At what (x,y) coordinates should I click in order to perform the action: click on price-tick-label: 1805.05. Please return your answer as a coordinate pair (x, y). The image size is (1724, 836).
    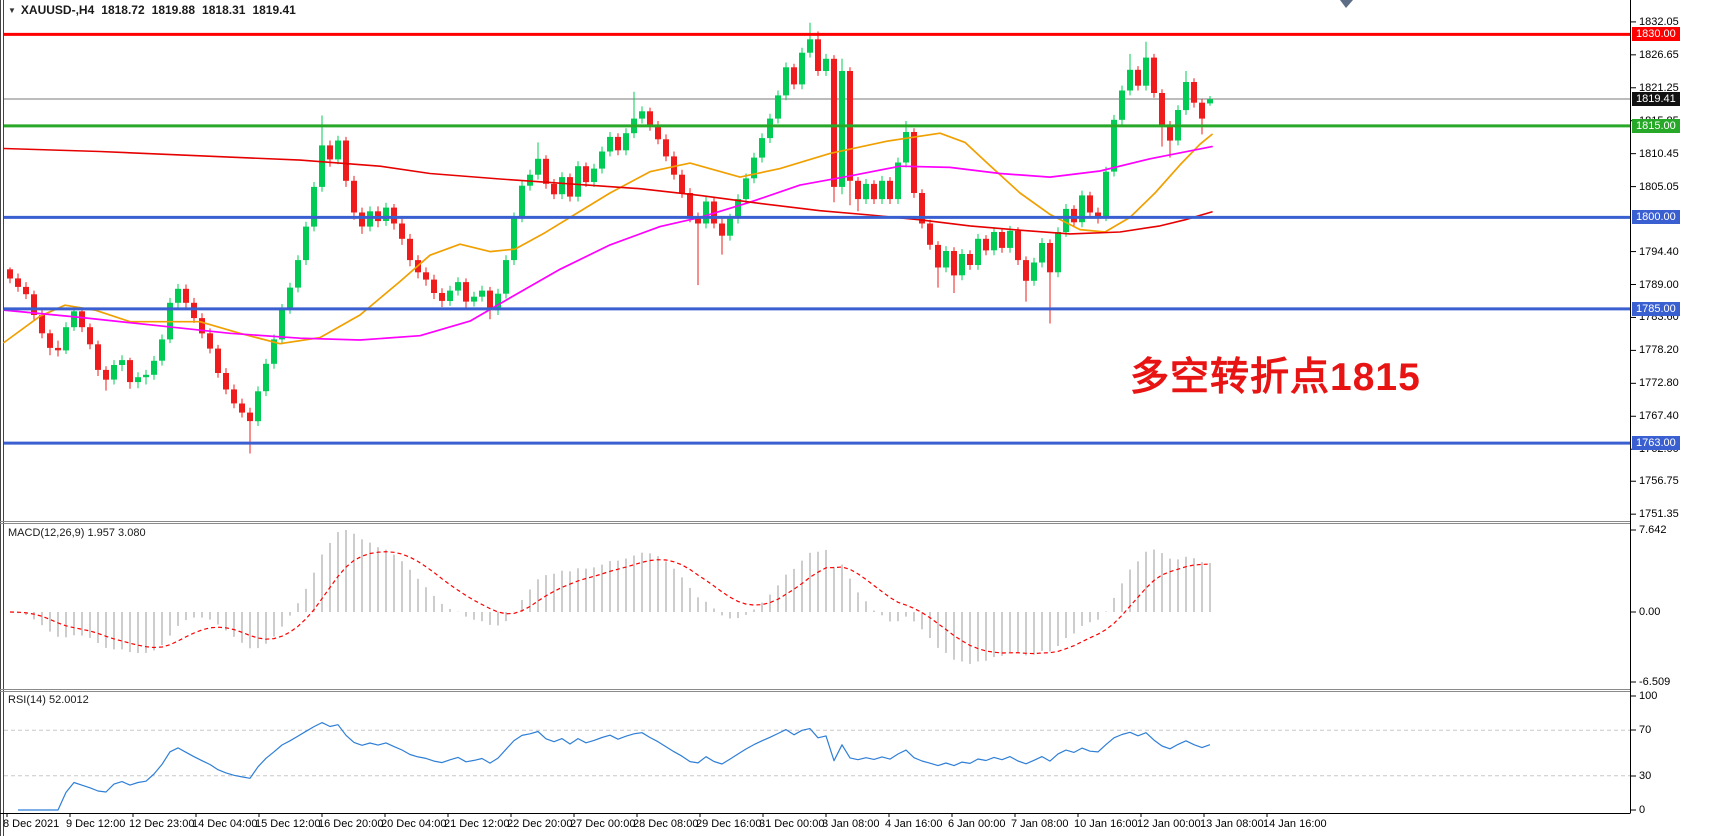
    Looking at the image, I should click on (1659, 186).